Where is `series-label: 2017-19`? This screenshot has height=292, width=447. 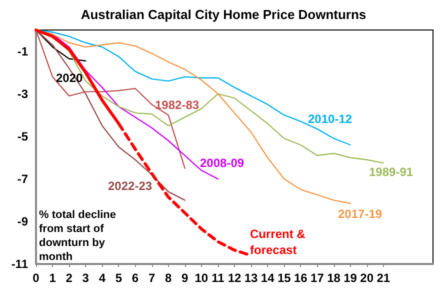 series-label: 2017-19 is located at coordinates (360, 214).